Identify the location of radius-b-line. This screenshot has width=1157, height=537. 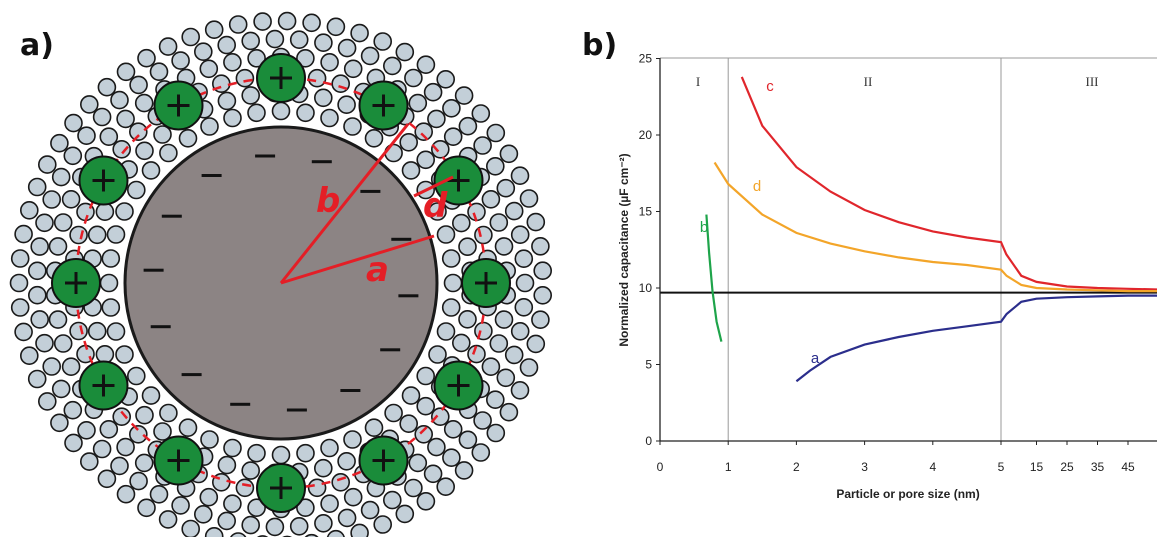
(344, 203).